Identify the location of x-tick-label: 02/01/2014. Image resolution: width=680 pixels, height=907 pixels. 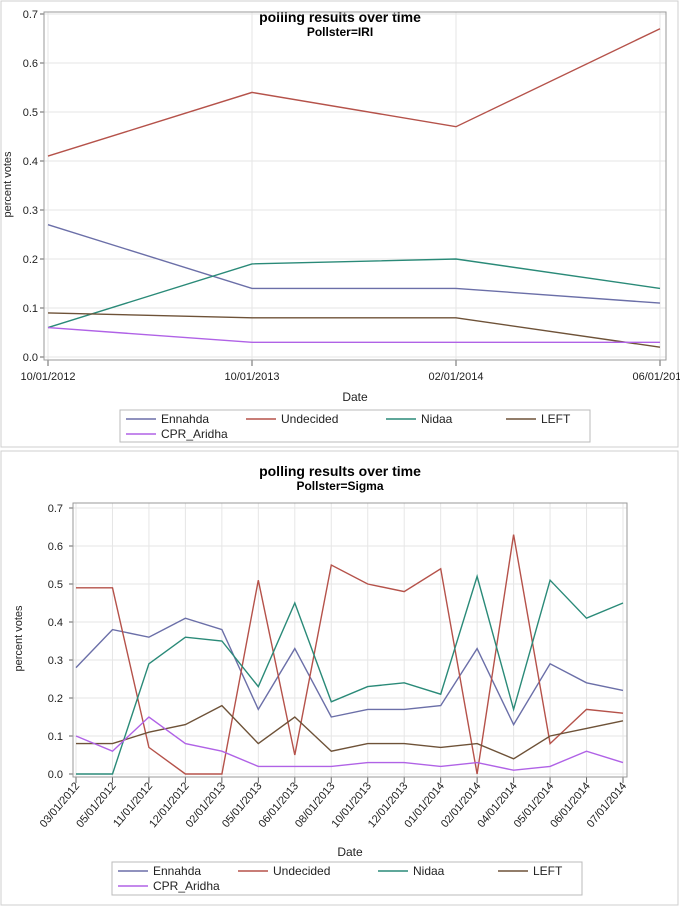
(455, 377).